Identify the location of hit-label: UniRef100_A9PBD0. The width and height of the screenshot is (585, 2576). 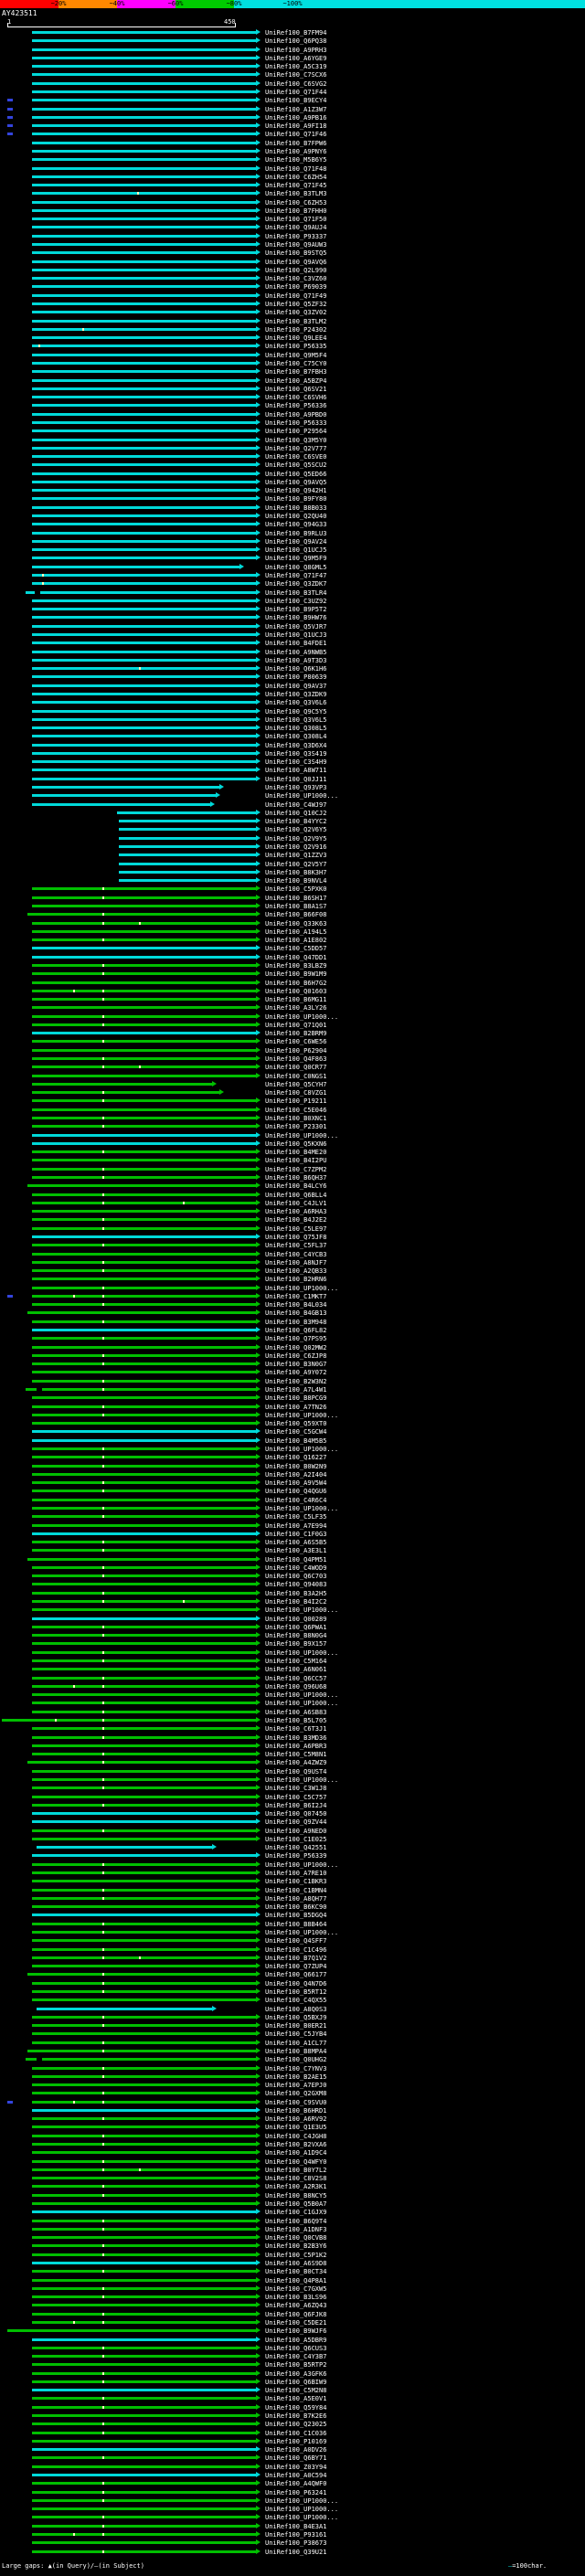
(296, 414).